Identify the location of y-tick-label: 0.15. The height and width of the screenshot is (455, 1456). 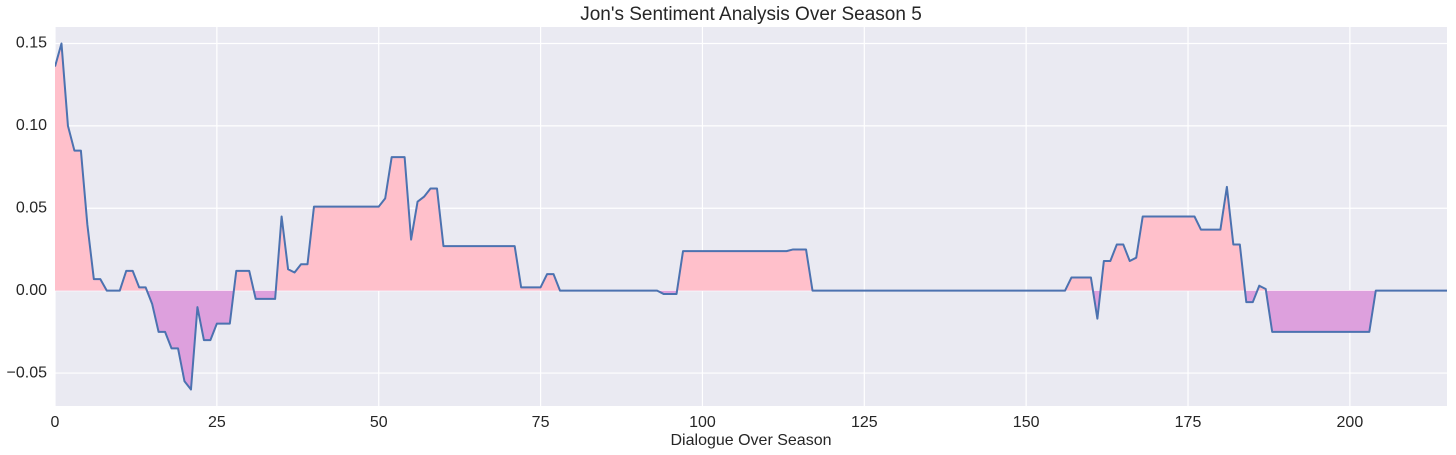
(31, 43).